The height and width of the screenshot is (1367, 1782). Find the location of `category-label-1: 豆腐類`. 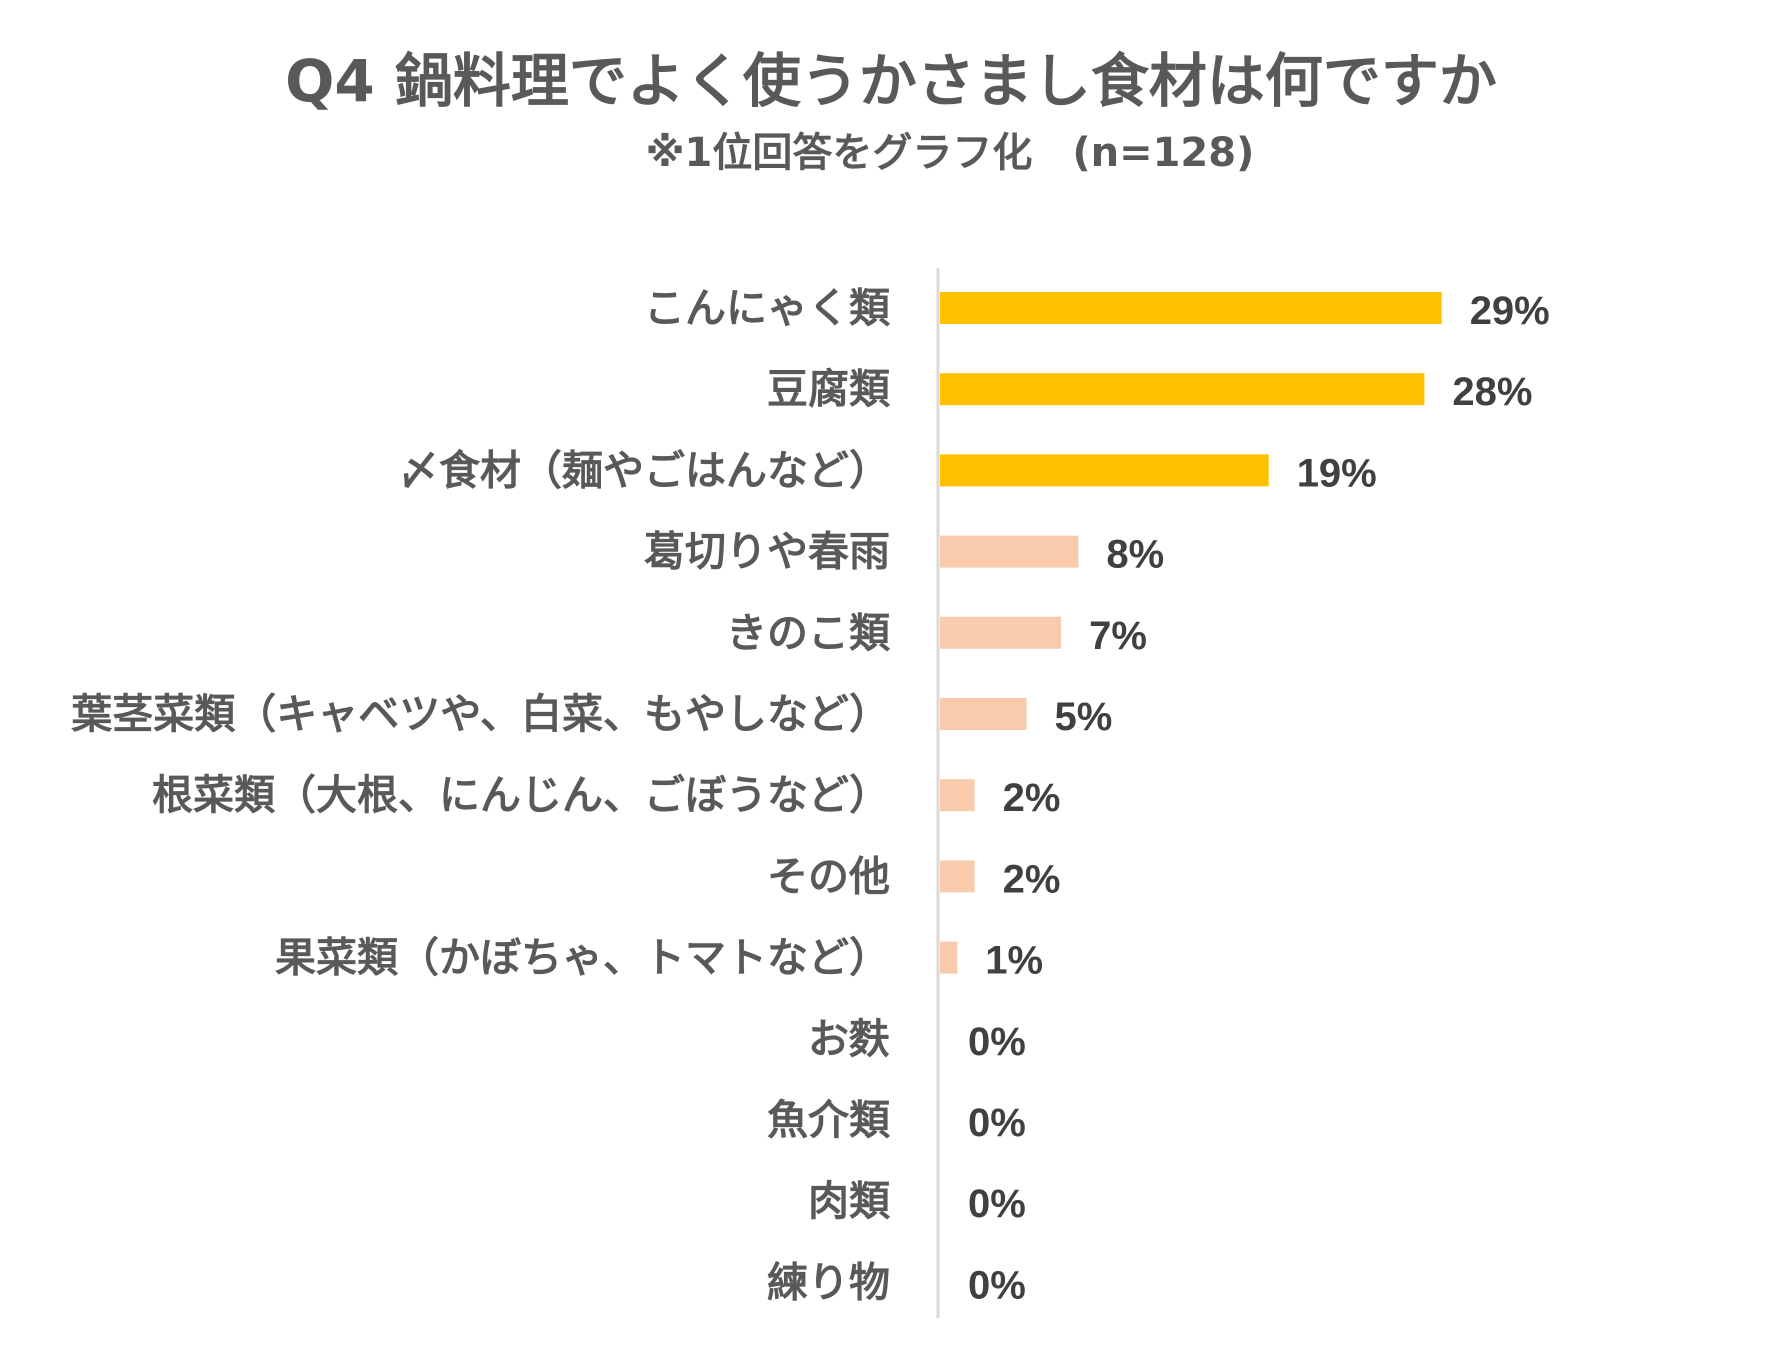

category-label-1: 豆腐類 is located at coordinates (829, 389).